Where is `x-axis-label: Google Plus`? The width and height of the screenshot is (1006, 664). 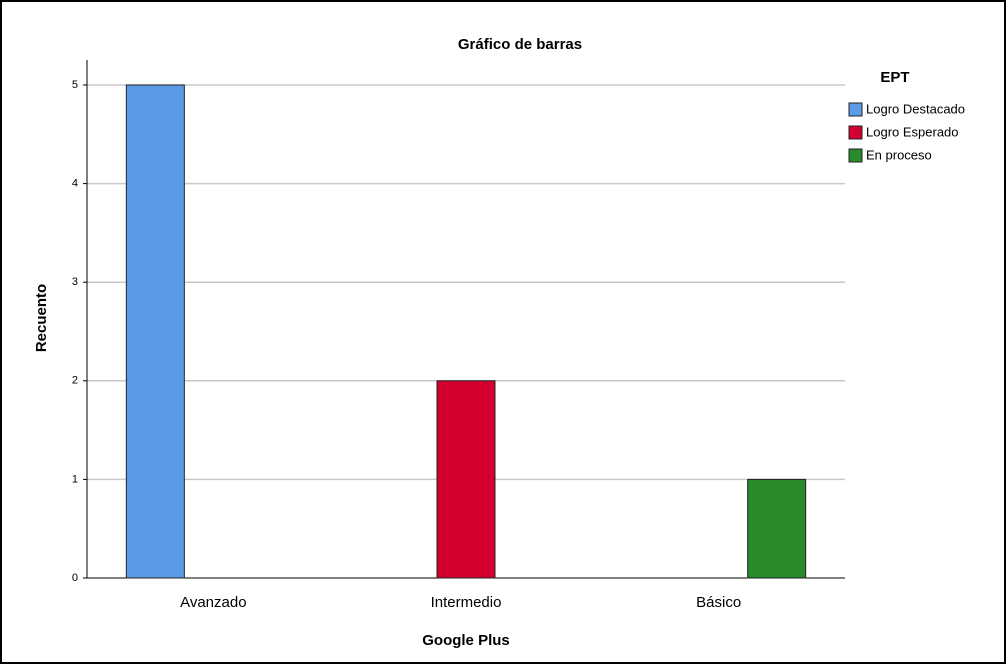
x-axis-label: Google Plus is located at coordinates (466, 640).